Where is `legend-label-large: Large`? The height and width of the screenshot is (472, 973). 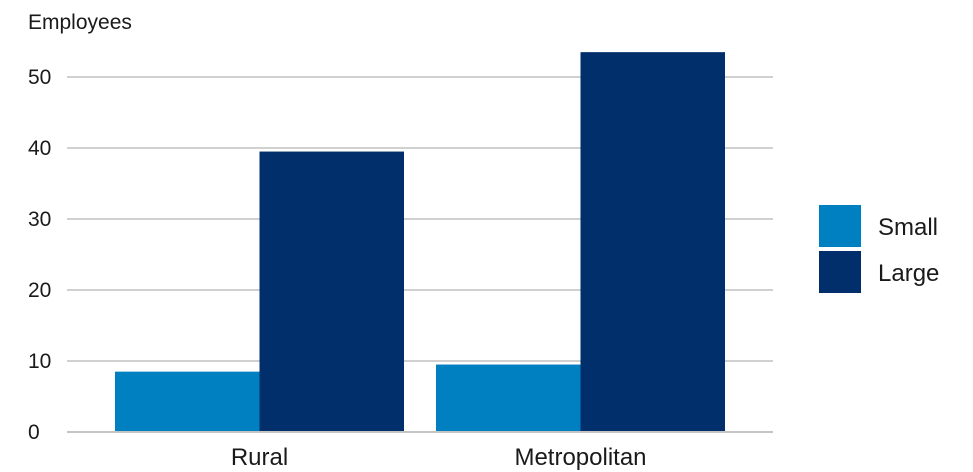
legend-label-large: Large is located at coordinates (908, 273).